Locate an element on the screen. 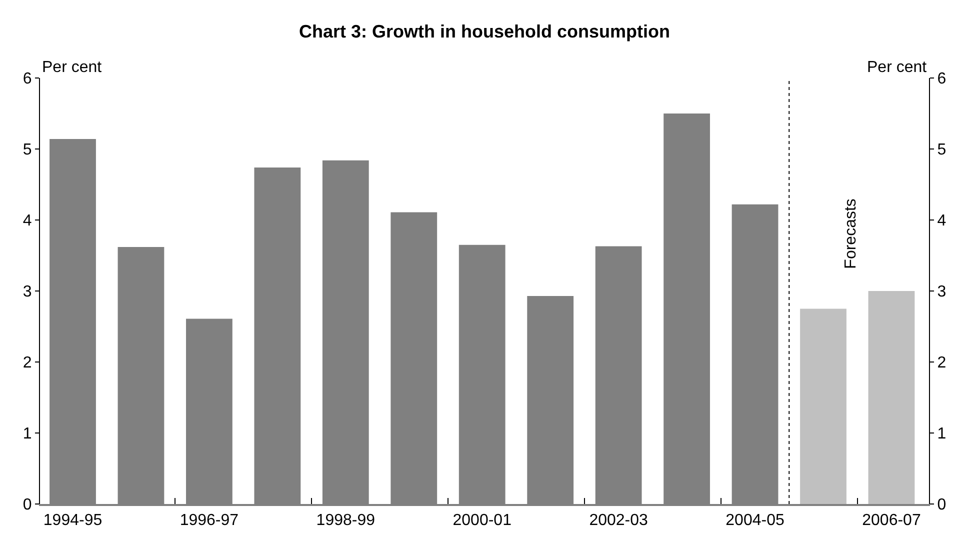 The image size is (969, 549). y2-tick-label: 6 is located at coordinates (941, 79).